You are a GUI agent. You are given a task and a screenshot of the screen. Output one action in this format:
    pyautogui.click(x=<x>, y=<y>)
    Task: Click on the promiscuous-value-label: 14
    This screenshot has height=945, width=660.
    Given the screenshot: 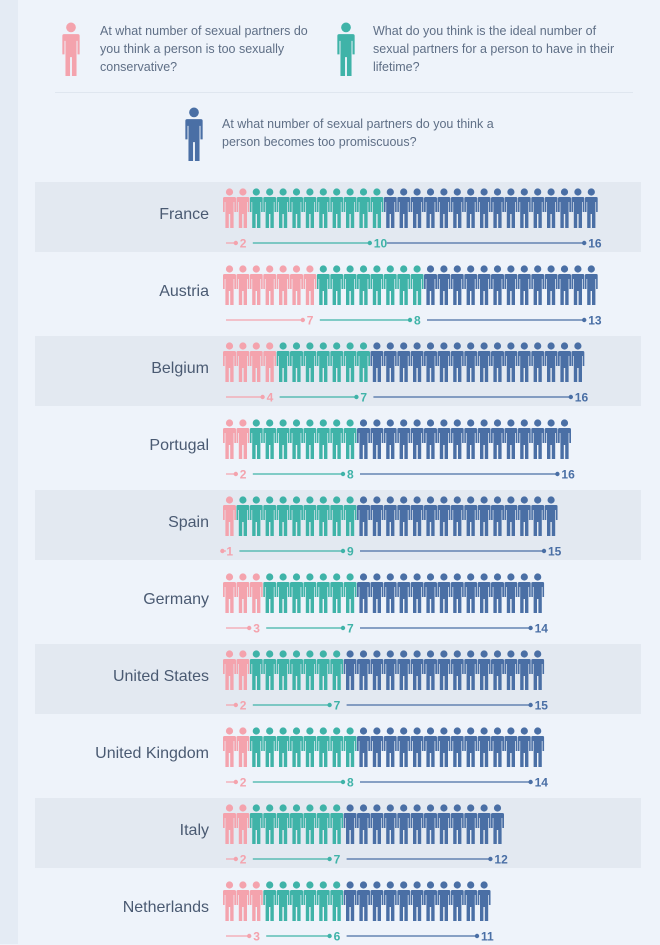 What is the action you would take?
    pyautogui.click(x=542, y=629)
    